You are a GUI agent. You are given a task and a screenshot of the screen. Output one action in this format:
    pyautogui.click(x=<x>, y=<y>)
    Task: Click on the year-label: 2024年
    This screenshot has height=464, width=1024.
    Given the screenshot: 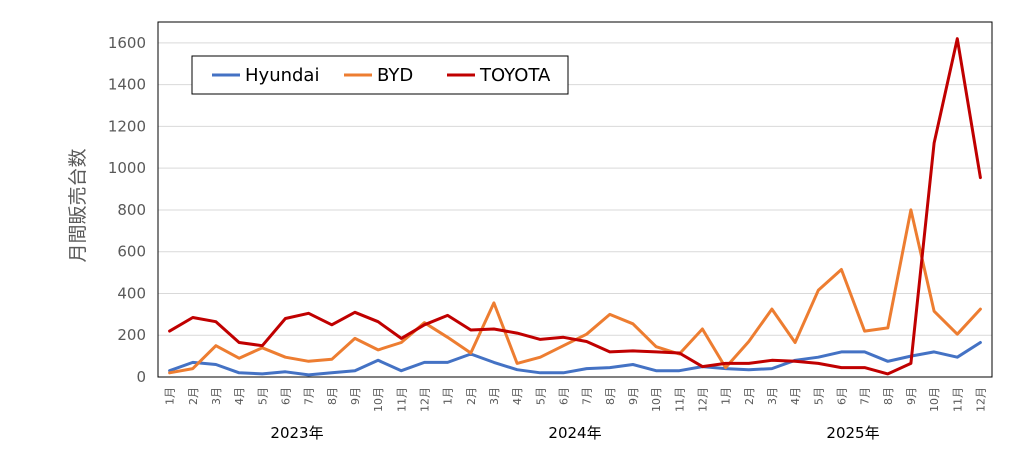 What is the action you would take?
    pyautogui.click(x=574, y=433)
    